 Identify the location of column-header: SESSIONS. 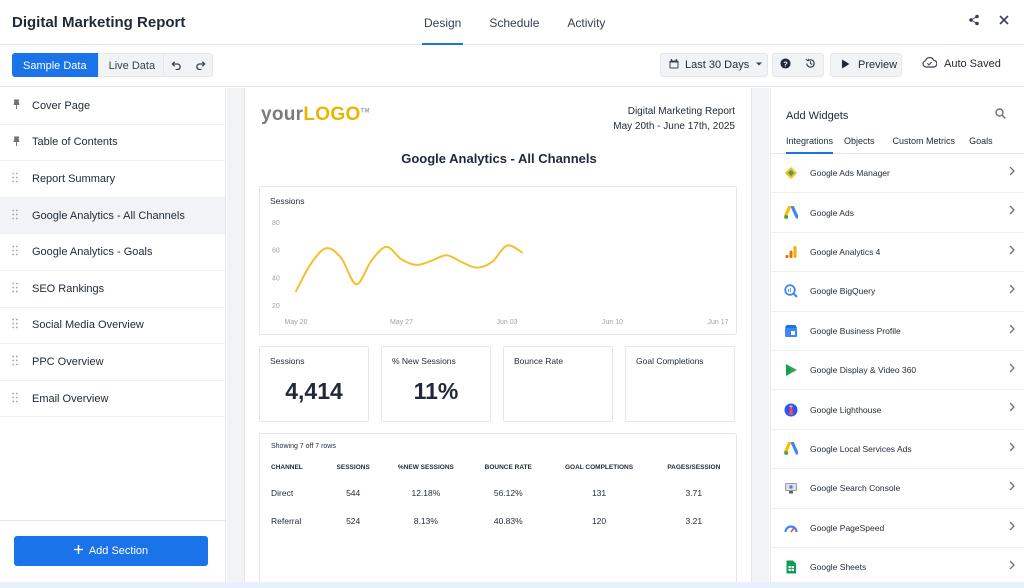
(353, 467).